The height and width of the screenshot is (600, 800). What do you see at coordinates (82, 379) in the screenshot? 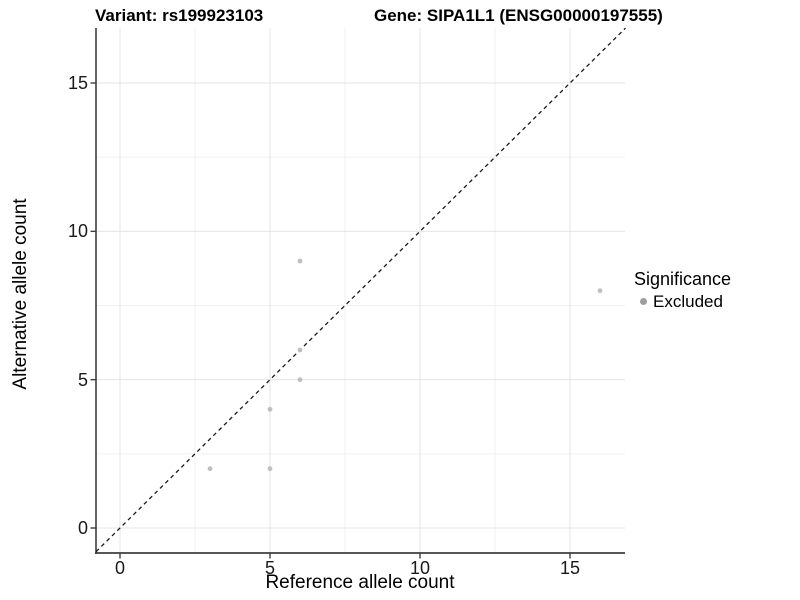
I see `y-tick-label: 5` at bounding box center [82, 379].